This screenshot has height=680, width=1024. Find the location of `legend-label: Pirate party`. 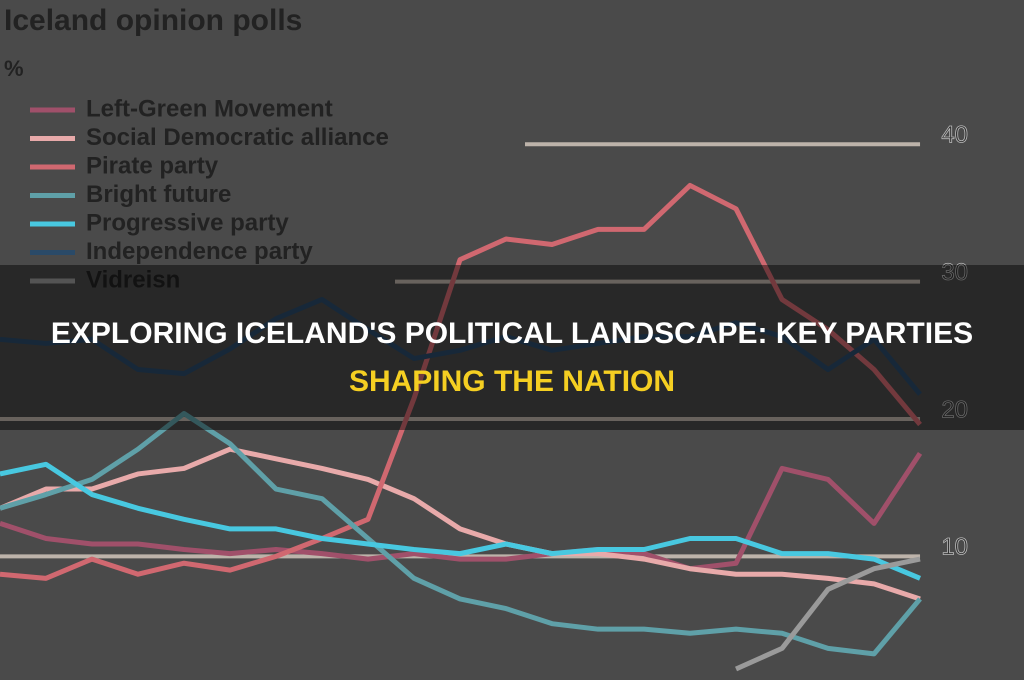

legend-label: Pirate party is located at coordinates (152, 165).